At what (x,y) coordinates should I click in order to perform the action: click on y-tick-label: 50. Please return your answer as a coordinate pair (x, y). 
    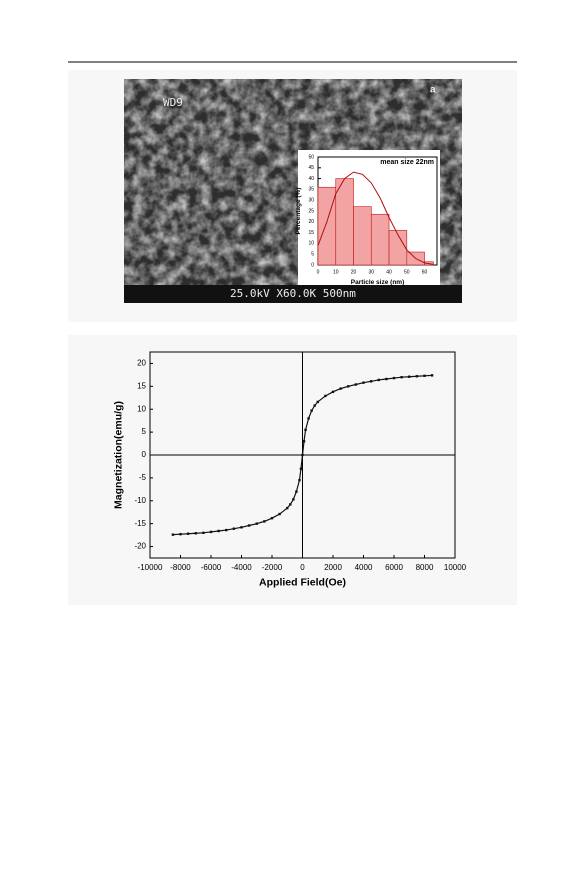
    Looking at the image, I should click on (311, 157).